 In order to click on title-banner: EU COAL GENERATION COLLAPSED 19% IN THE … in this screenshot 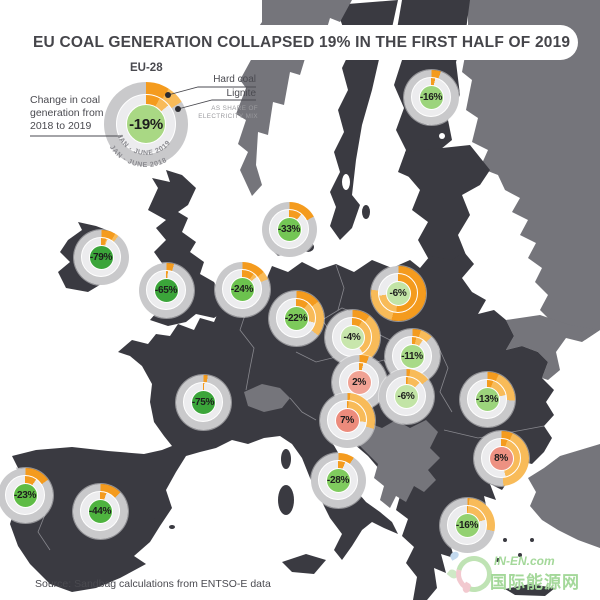, I will do `click(289, 42)`.